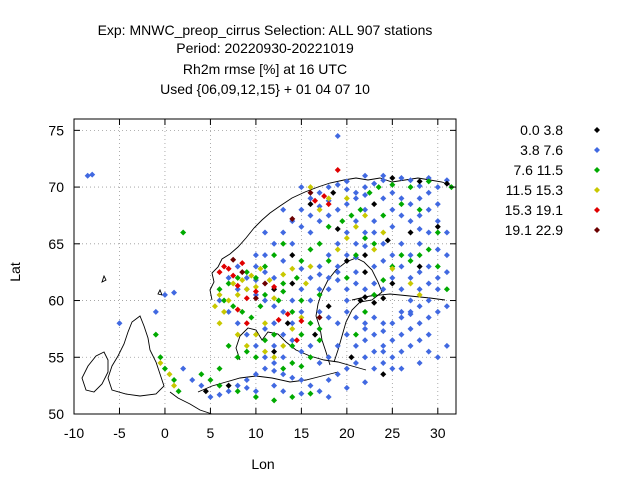 This screenshot has height=480, width=640. Describe the element at coordinates (541, 150) in the screenshot. I see `legend-label: 3.8 7.6` at that location.